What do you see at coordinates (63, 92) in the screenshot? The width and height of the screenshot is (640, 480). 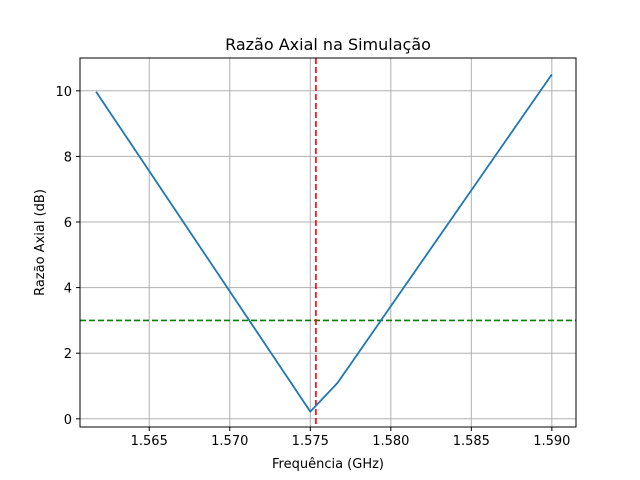 I see `y-tick-label: 10` at bounding box center [63, 92].